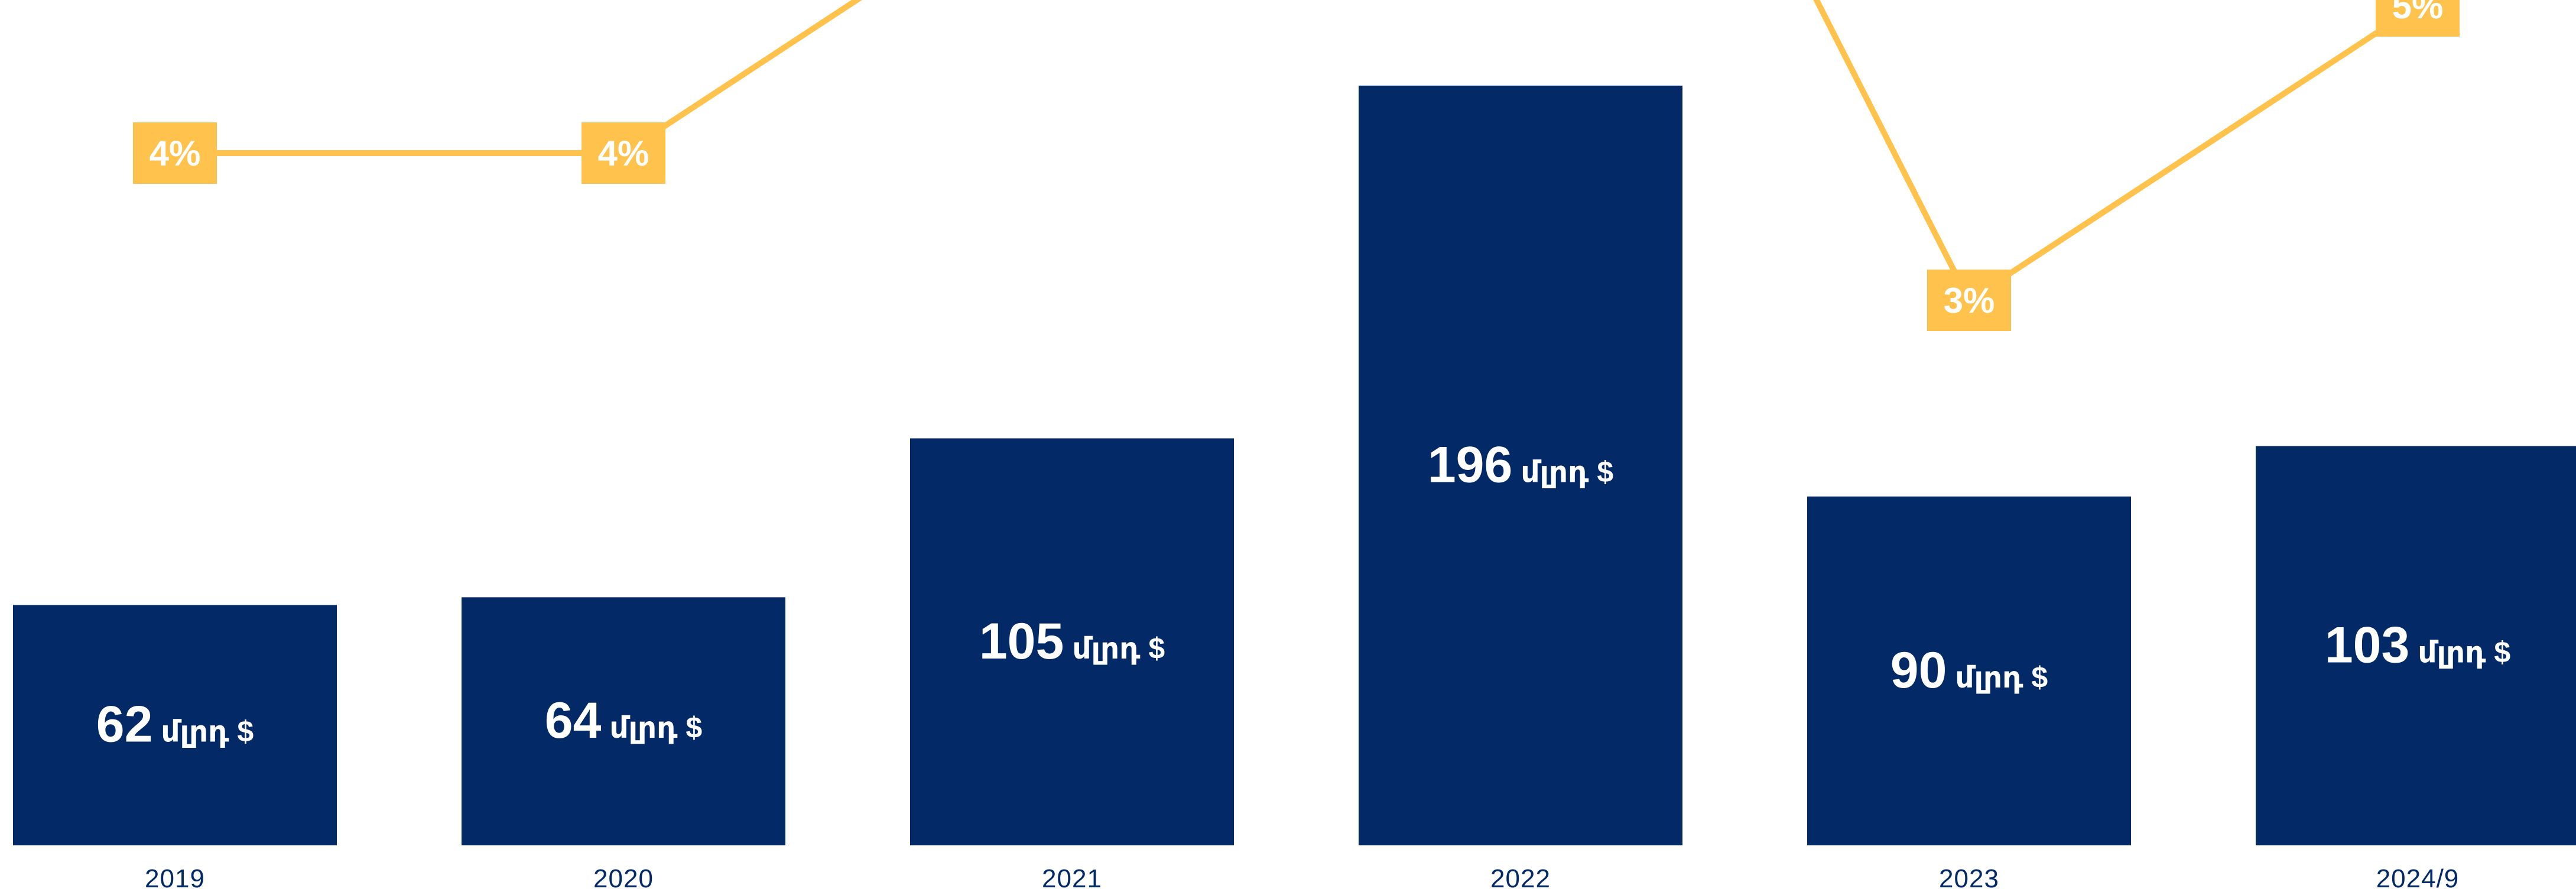 This screenshot has width=2576, height=895. Describe the element at coordinates (1302, 878) in the screenshot. I see `x-axis: 2019 2020 2021 2022 2023 2024/9` at that location.